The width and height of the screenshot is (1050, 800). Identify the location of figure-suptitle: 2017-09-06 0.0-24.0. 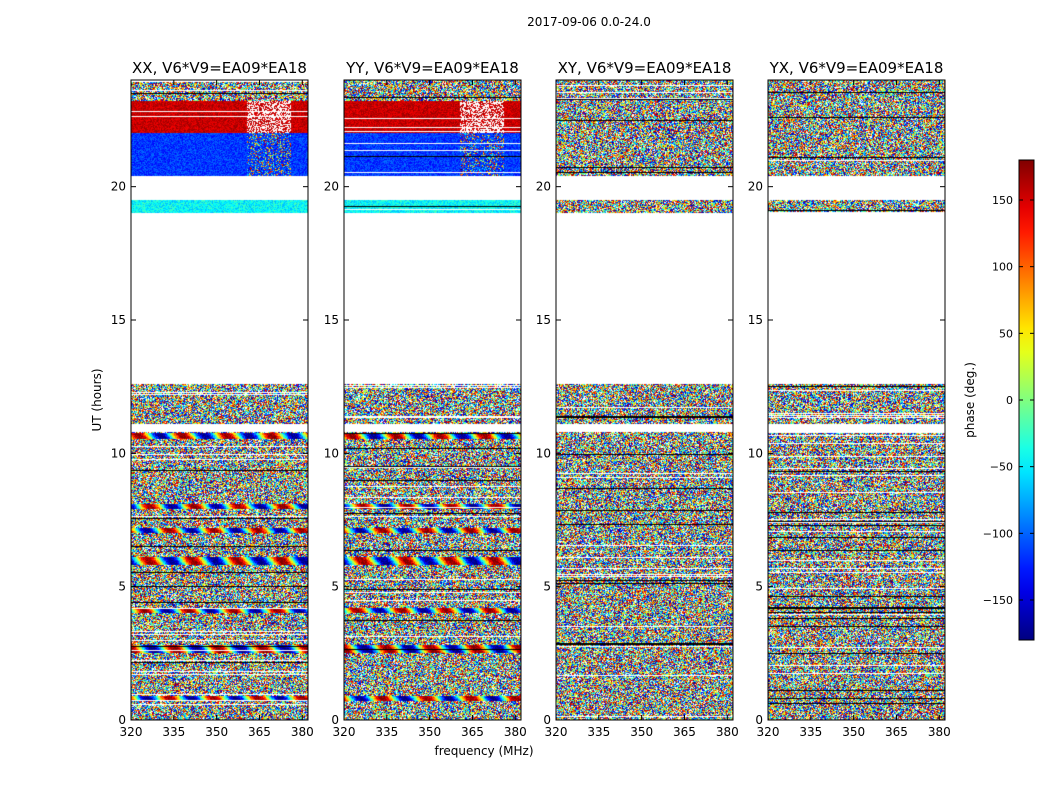
(589, 22).